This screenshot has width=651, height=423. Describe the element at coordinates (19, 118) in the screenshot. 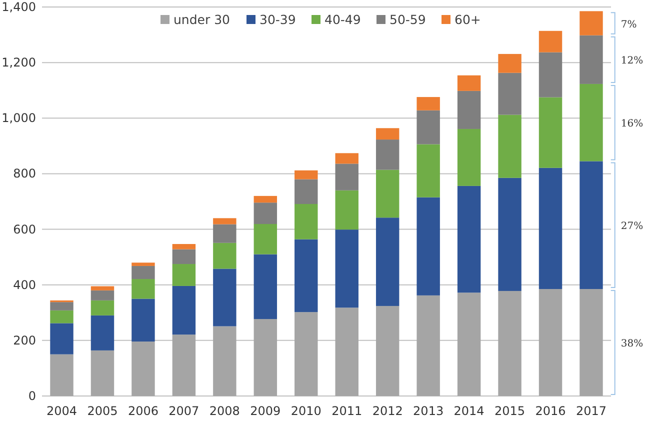

I see `y-tick-label: 1,000` at that location.